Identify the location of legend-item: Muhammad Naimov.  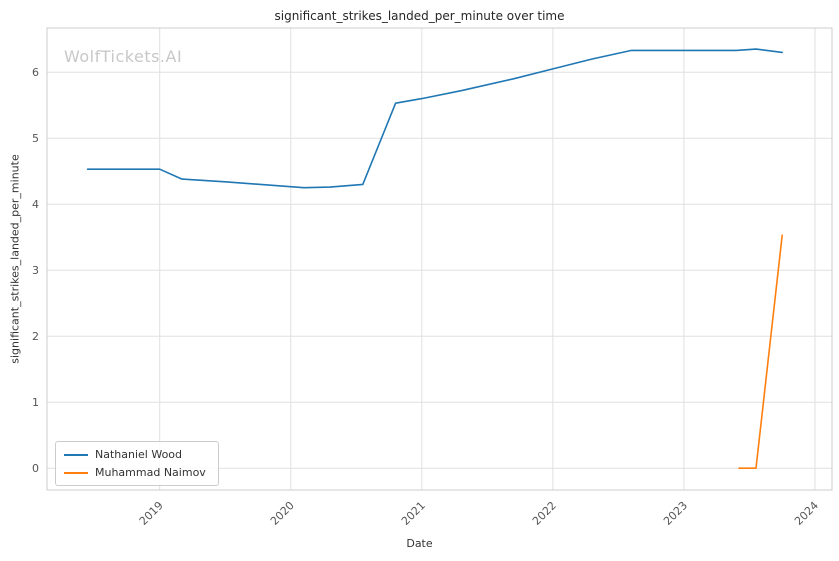
(135, 472).